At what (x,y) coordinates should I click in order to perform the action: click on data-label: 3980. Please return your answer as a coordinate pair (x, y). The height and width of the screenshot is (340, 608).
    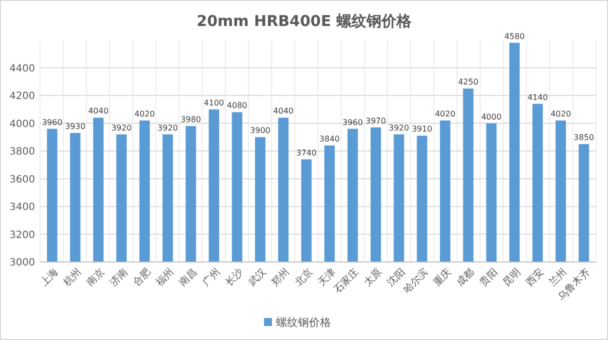
    Looking at the image, I should click on (191, 119).